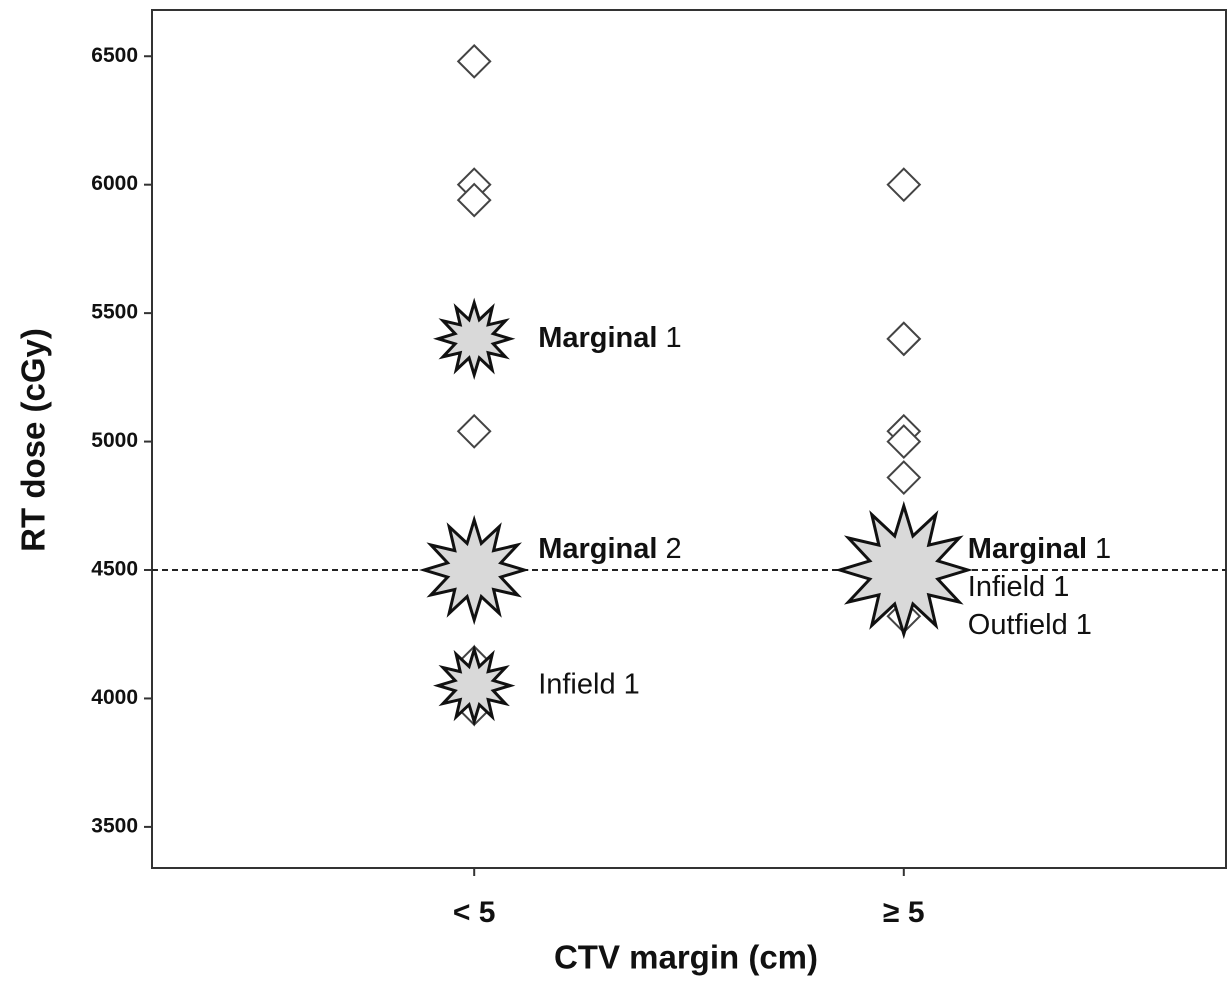  What do you see at coordinates (673, 549) in the screenshot?
I see `annotation-count: 2` at bounding box center [673, 549].